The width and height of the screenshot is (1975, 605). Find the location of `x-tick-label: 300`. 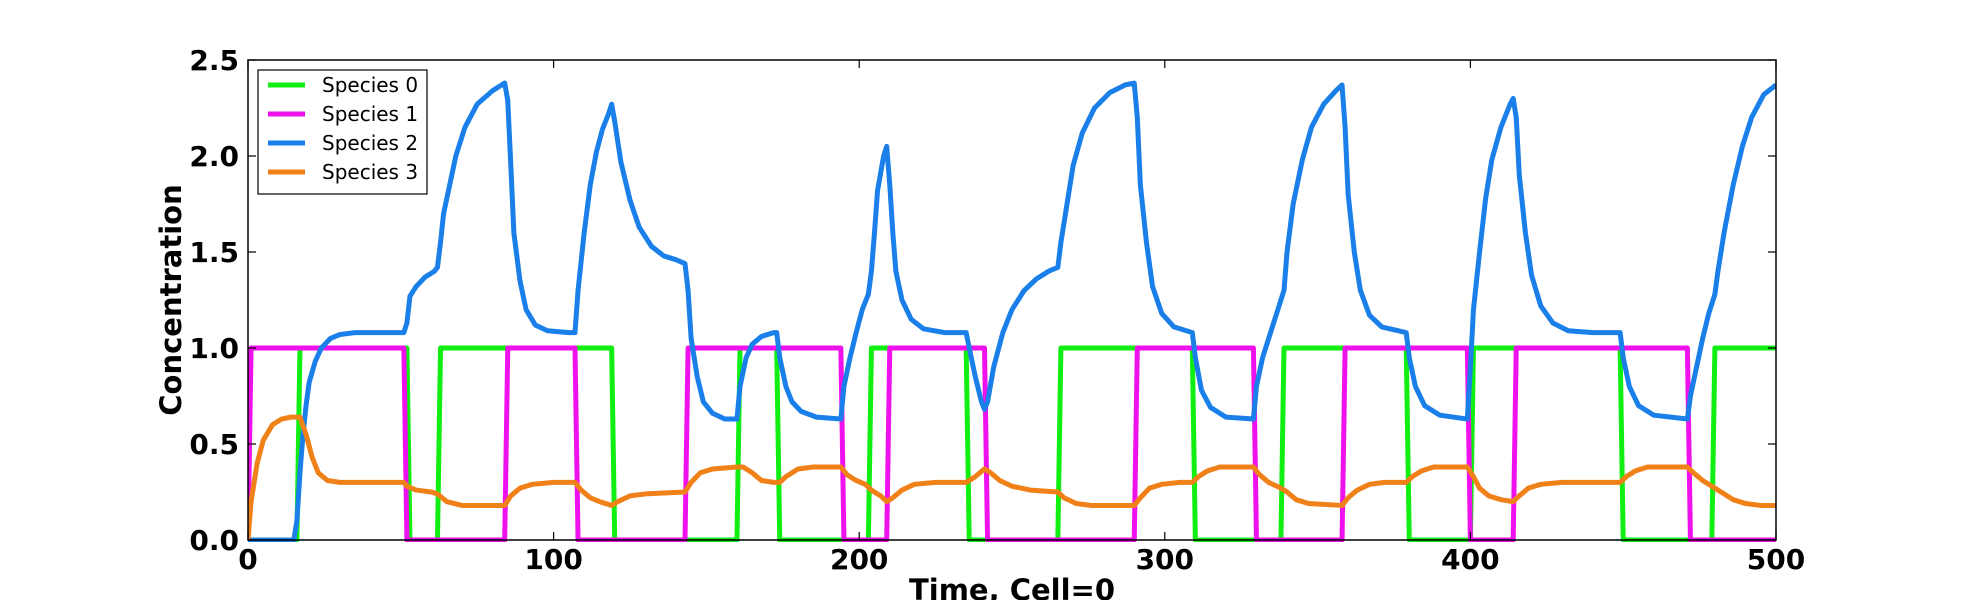

x-tick-label: 300 is located at coordinates (1165, 559).